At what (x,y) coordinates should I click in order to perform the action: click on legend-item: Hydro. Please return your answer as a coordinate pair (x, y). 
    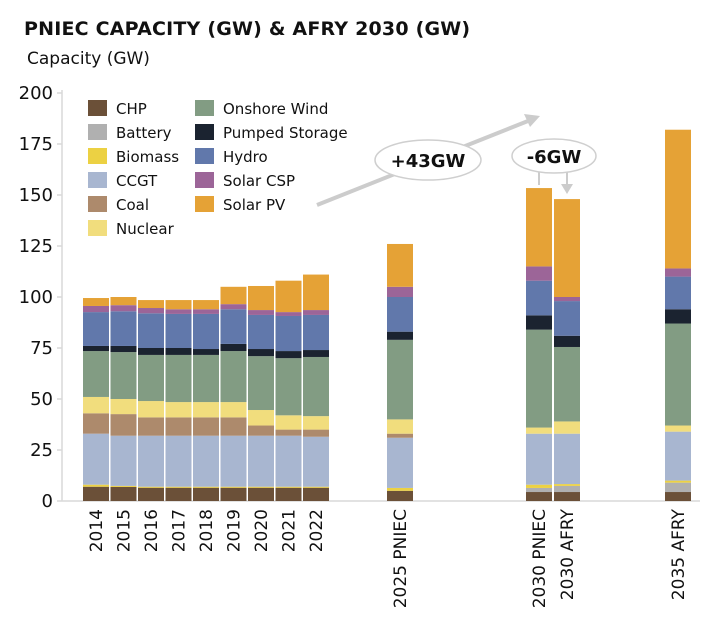
    Looking at the image, I should click on (231, 157).